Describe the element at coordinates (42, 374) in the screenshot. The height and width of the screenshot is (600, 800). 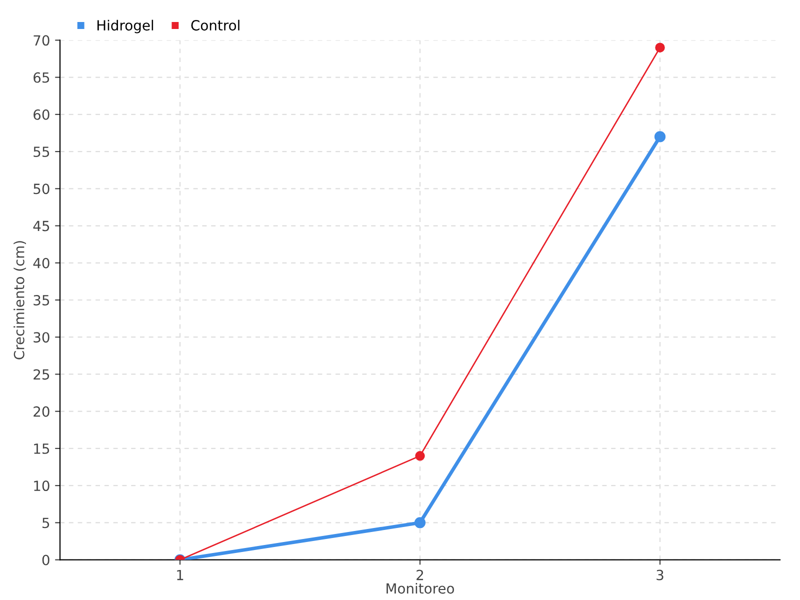
I see `y-tick-label: 25` at that location.